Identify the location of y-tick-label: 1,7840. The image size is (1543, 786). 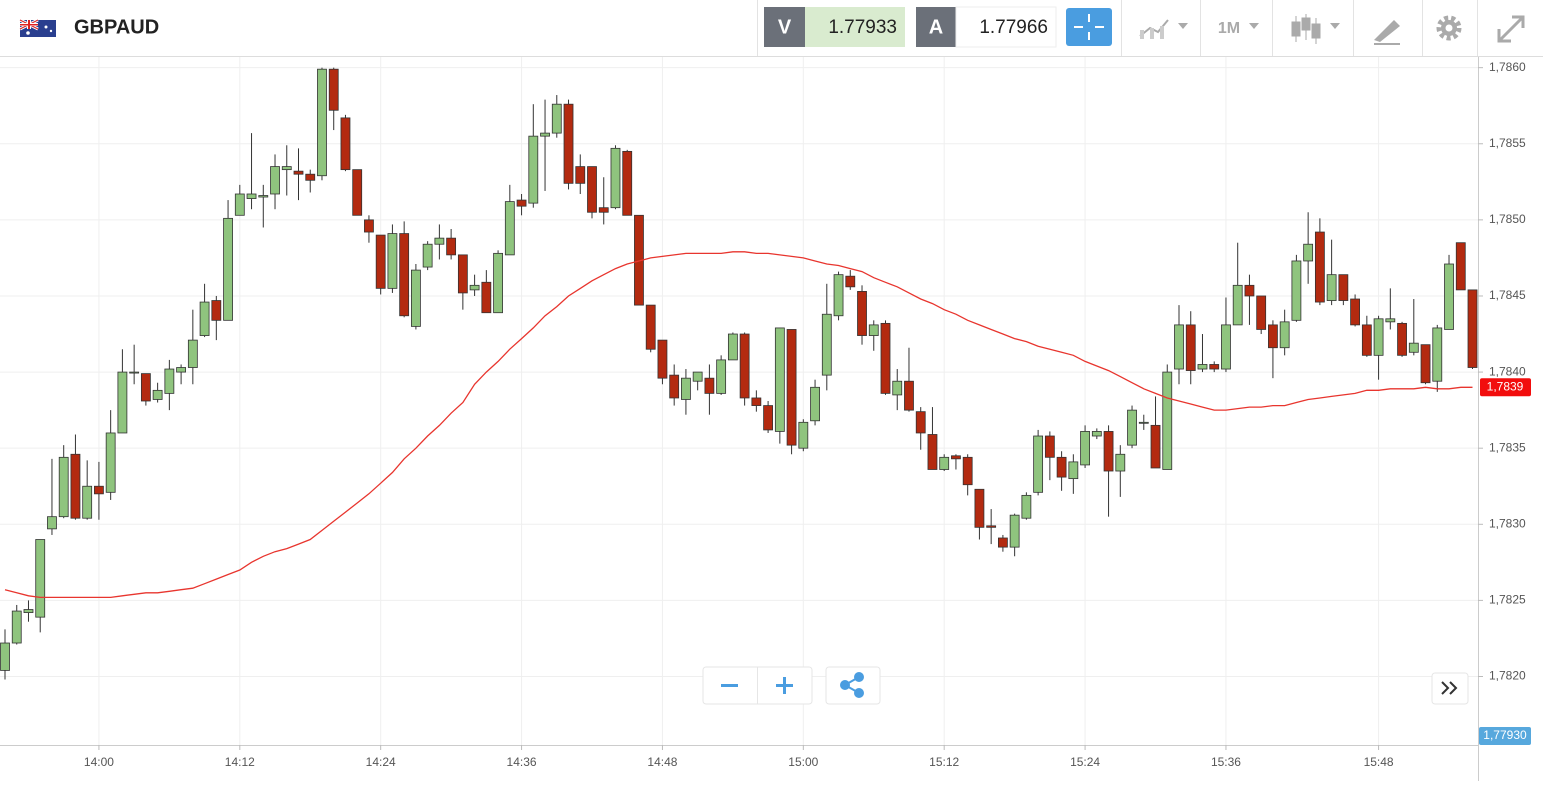
(1507, 371).